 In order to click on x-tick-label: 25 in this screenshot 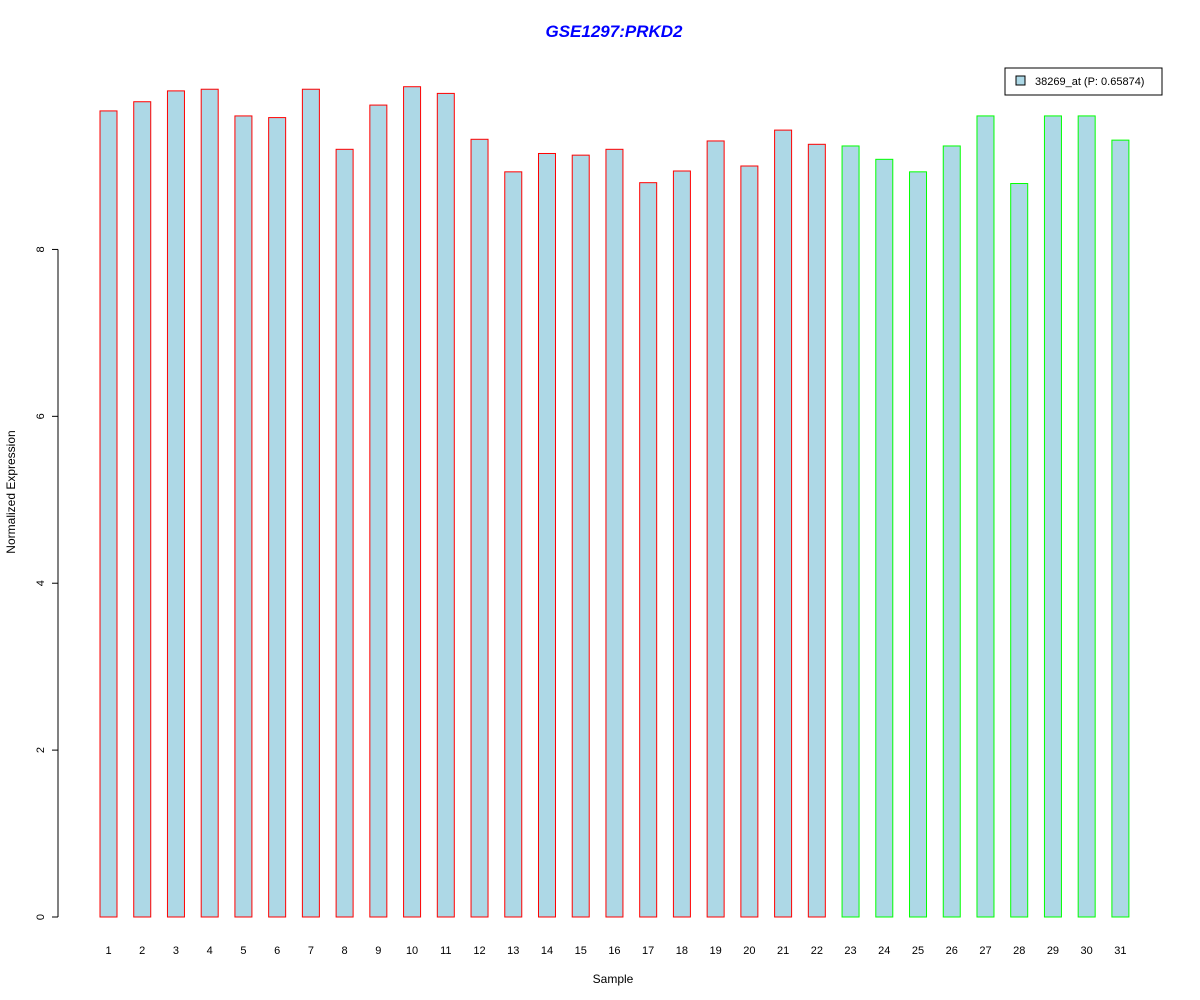, I will do `click(918, 951)`.